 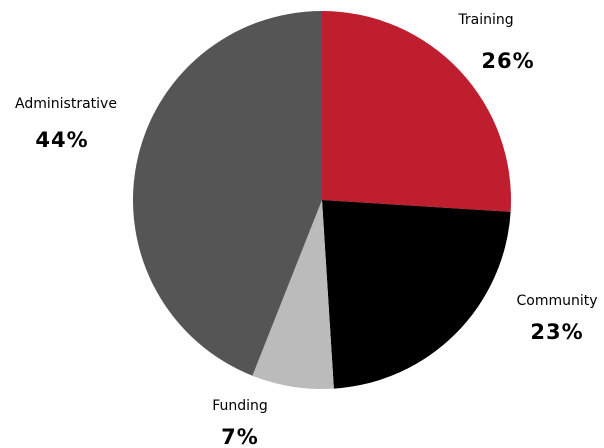 I want to click on slice-label: Administrative, so click(x=66, y=104).